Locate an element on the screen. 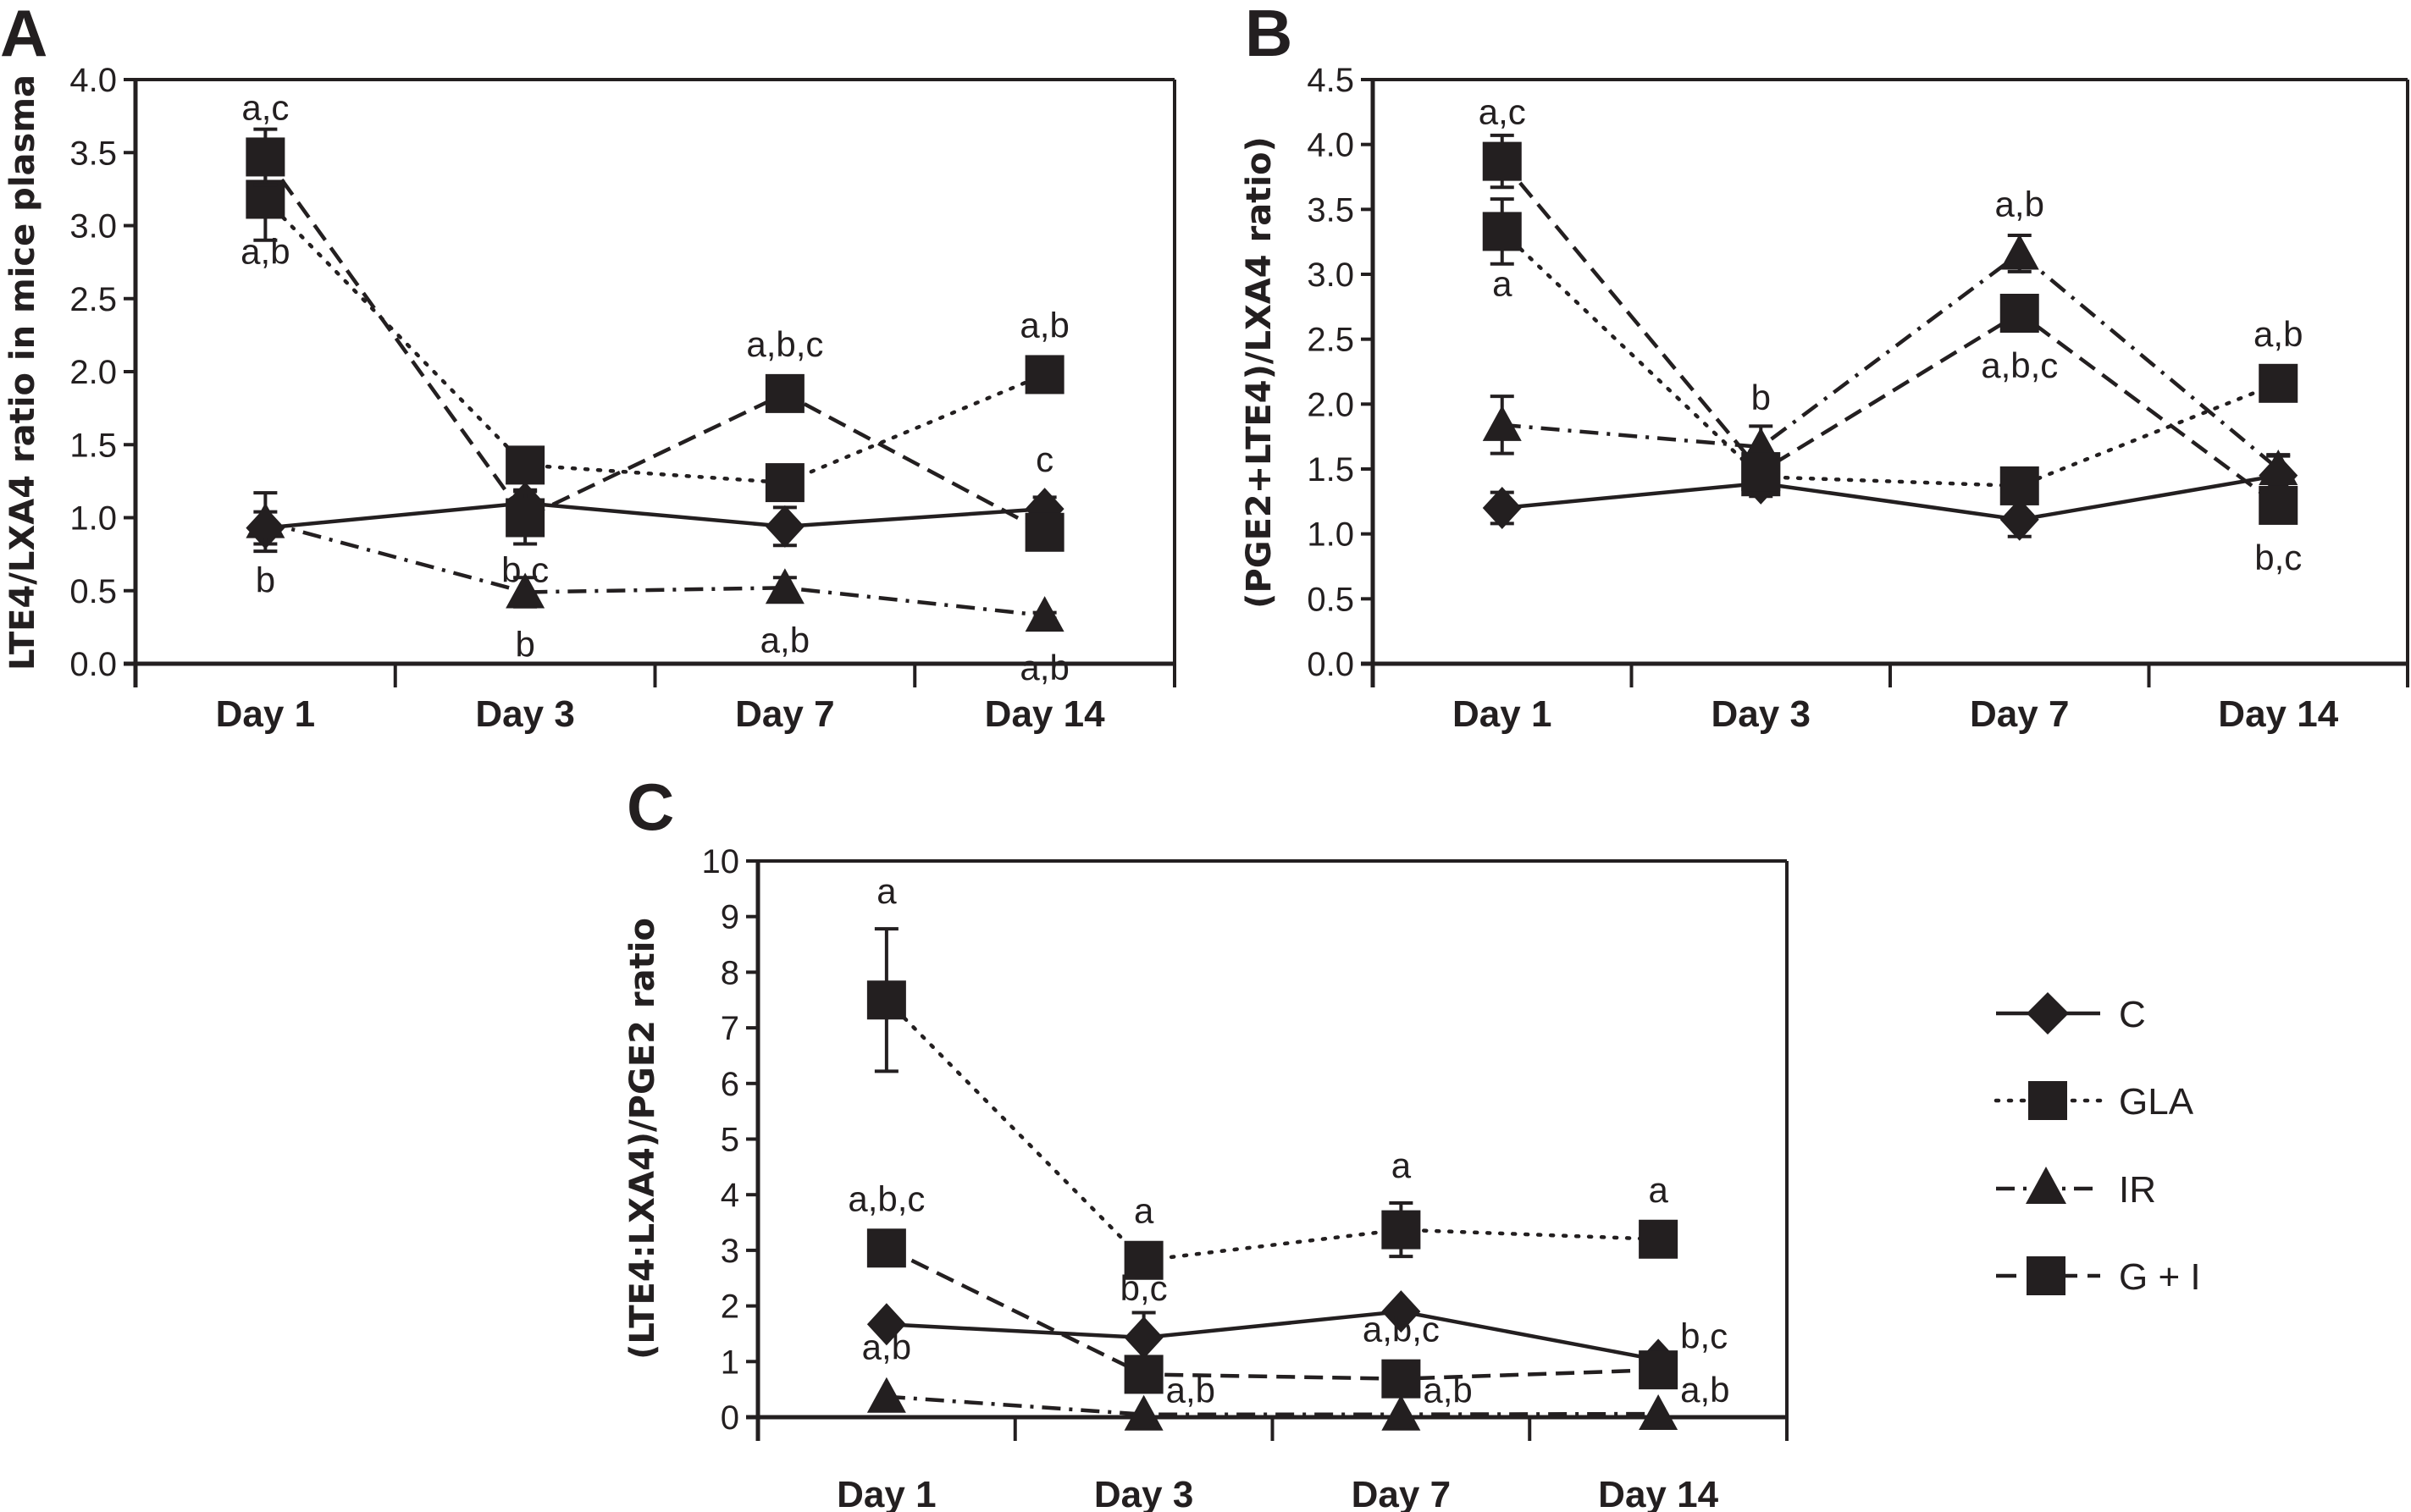 The width and height of the screenshot is (2411, 1512). panel-a-y-tick-label: 3.5 is located at coordinates (93, 153).